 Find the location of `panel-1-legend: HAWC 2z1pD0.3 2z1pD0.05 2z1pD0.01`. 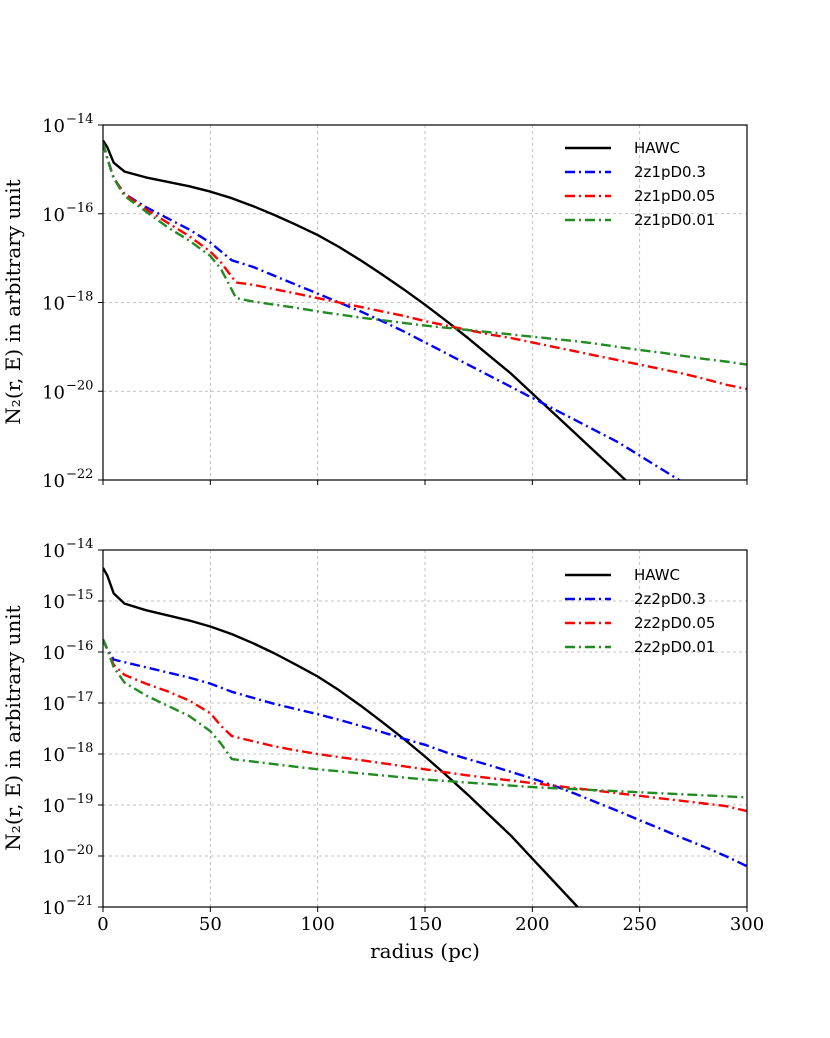

panel-1-legend: HAWC 2z1pD0.3 2z1pD0.05 2z1pD0.01 is located at coordinates (640, 184).